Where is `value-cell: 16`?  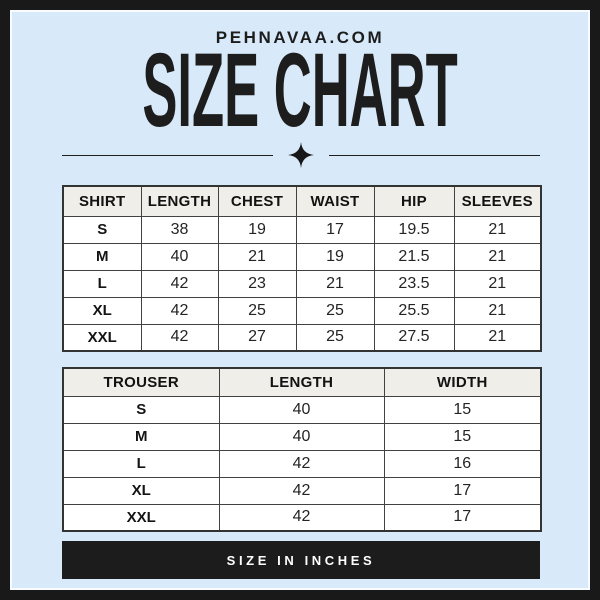 value-cell: 16 is located at coordinates (462, 463).